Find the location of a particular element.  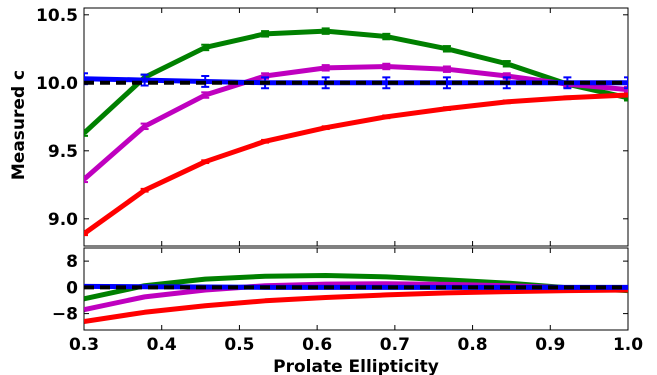

xtick-label: 0.5 is located at coordinates (239, 345).